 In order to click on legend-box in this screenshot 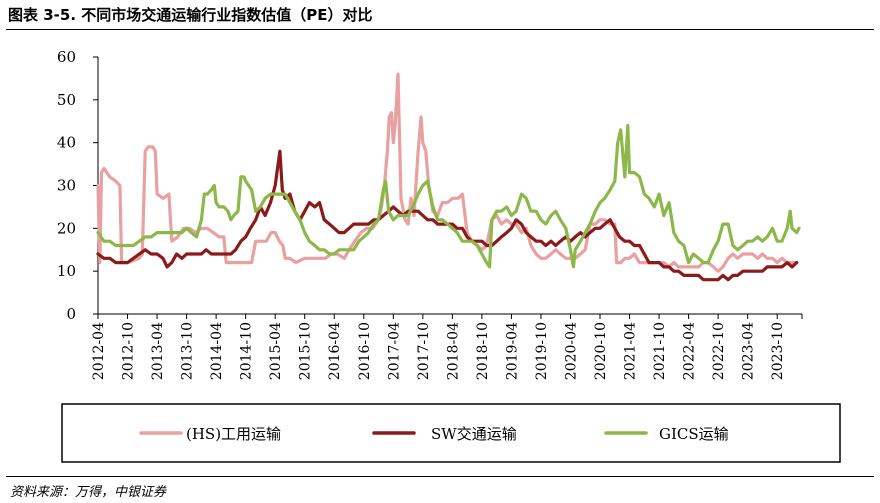, I will do `click(451, 433)`.